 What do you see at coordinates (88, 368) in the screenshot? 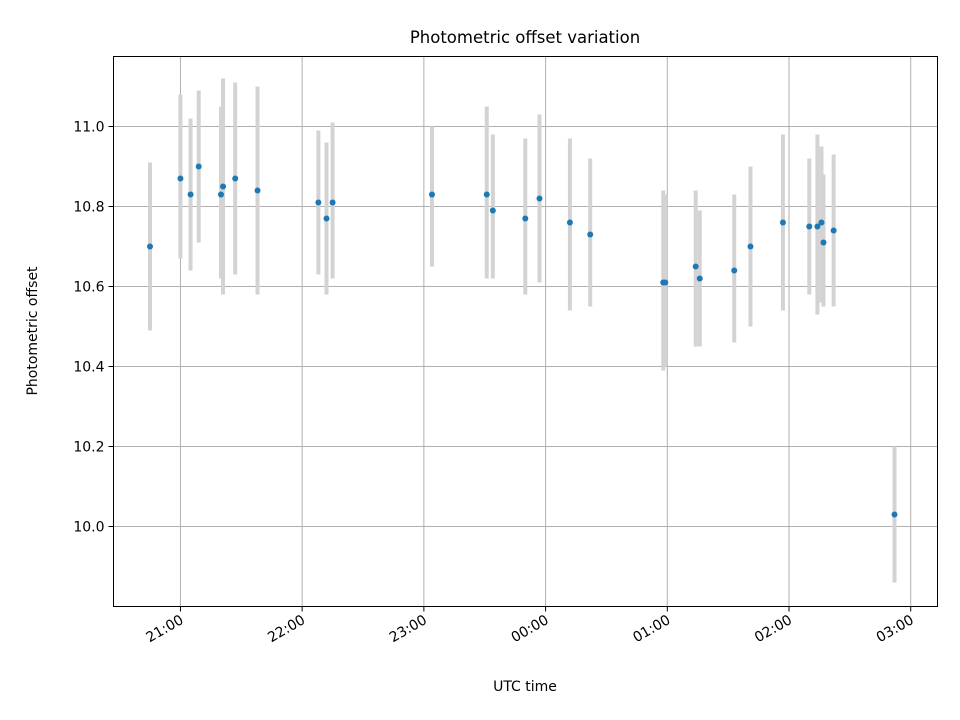
I see `y-tick-label-2: 10.4` at bounding box center [88, 368].